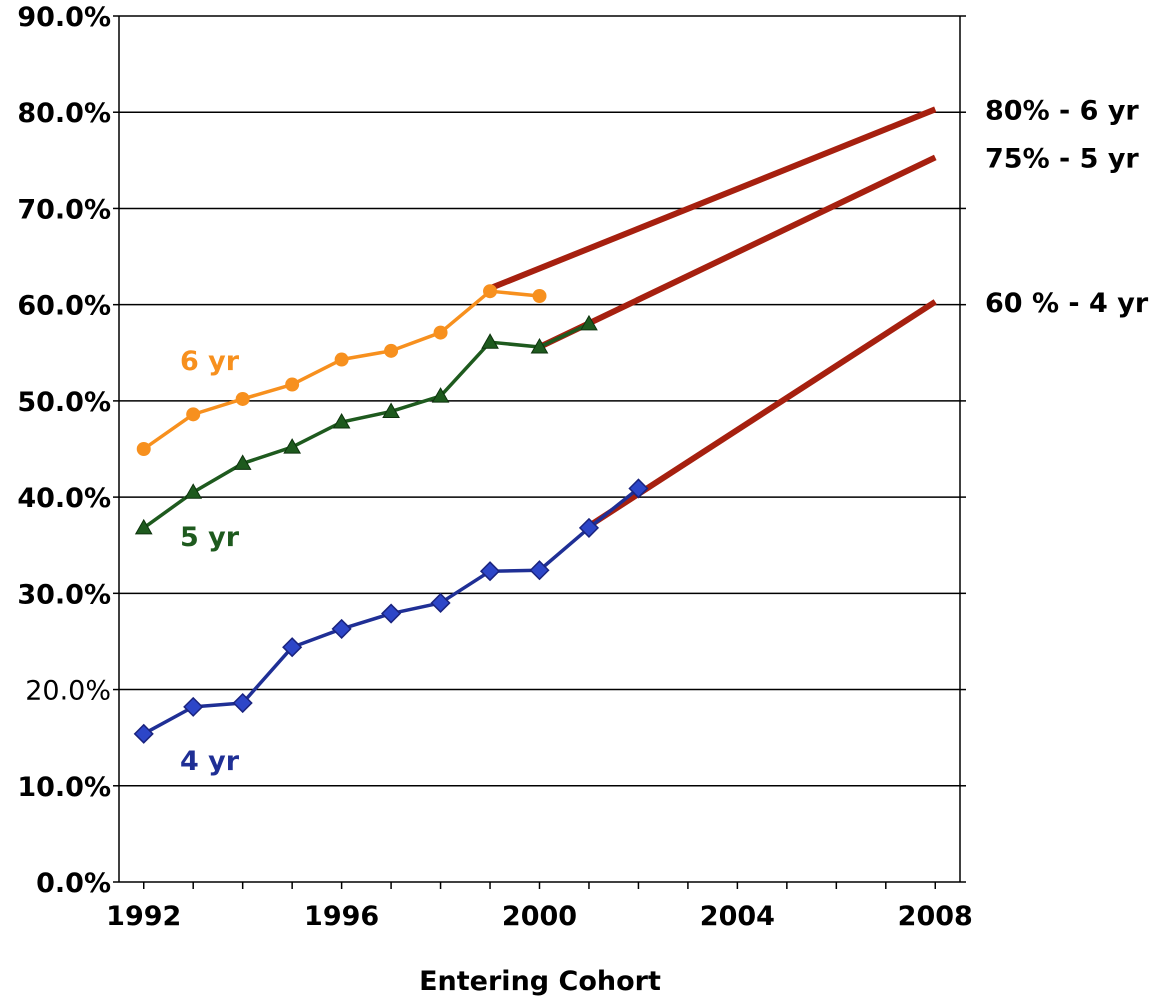  Describe the element at coordinates (540, 981) in the screenshot. I see `x-axis-title: Entering Cohort` at that location.